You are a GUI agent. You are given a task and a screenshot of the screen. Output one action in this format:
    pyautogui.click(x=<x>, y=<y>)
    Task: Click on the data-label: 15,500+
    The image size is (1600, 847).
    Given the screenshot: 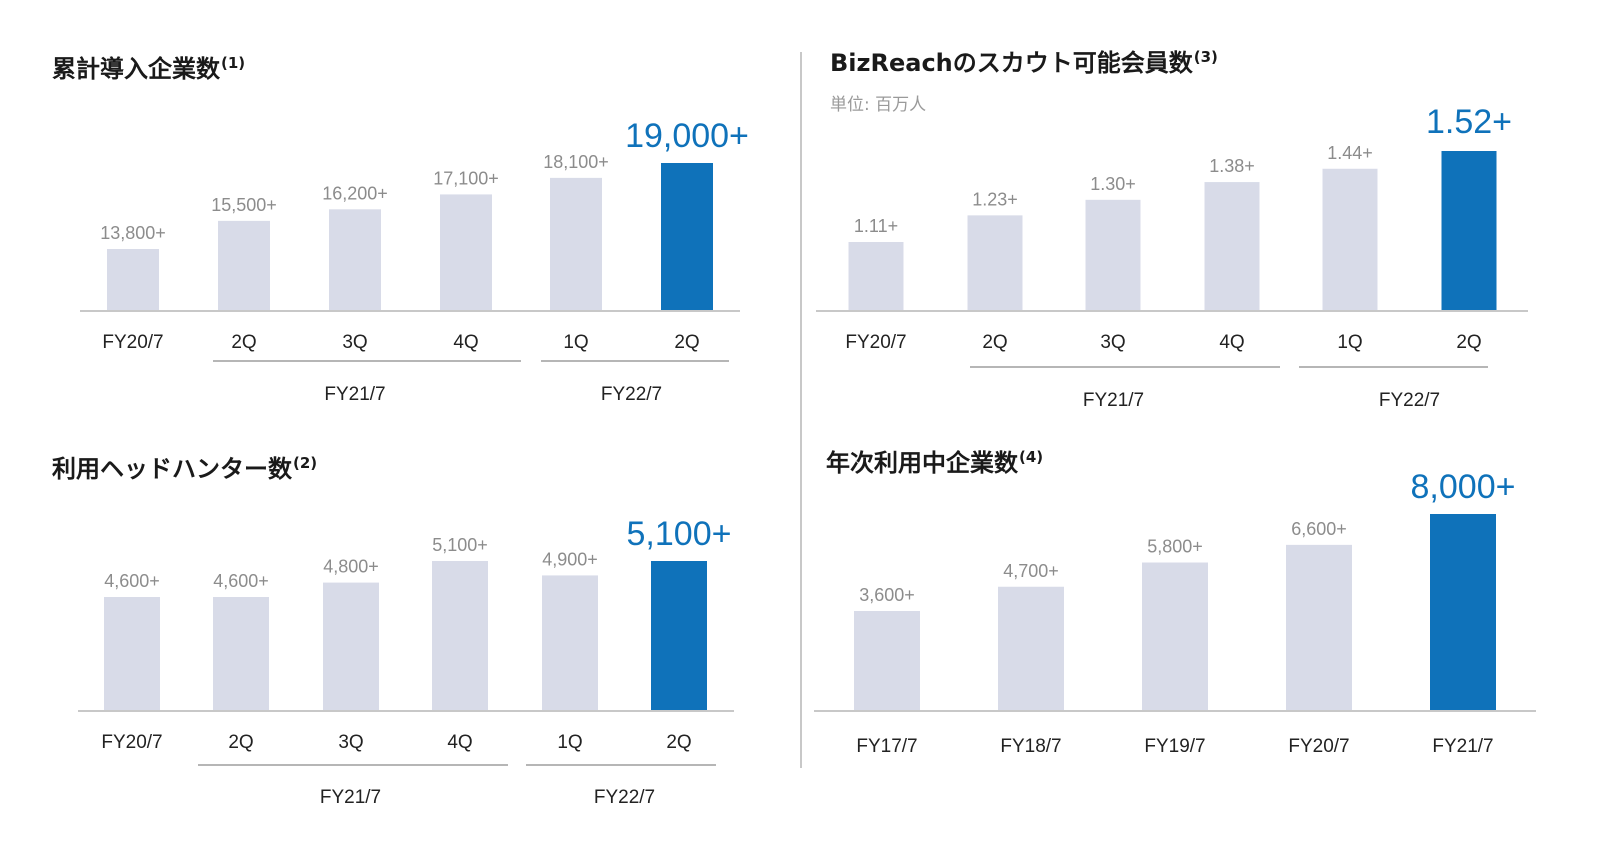 What is the action you would take?
    pyautogui.click(x=244, y=205)
    